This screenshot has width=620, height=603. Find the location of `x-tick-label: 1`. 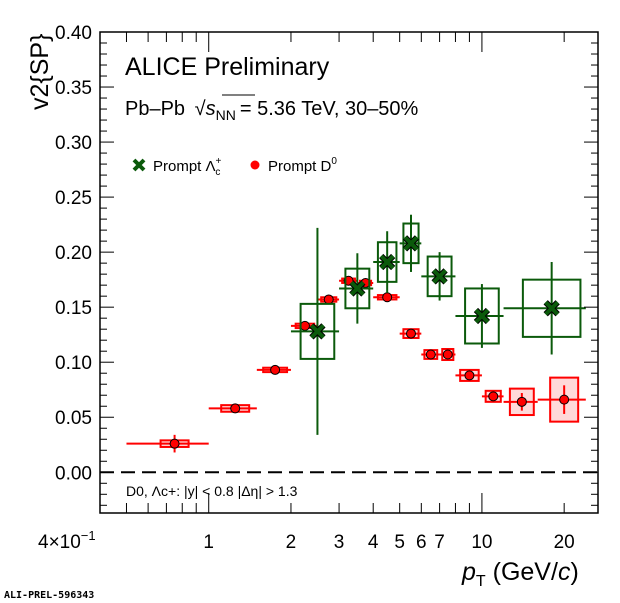

x-tick-label: 1 is located at coordinates (208, 542).